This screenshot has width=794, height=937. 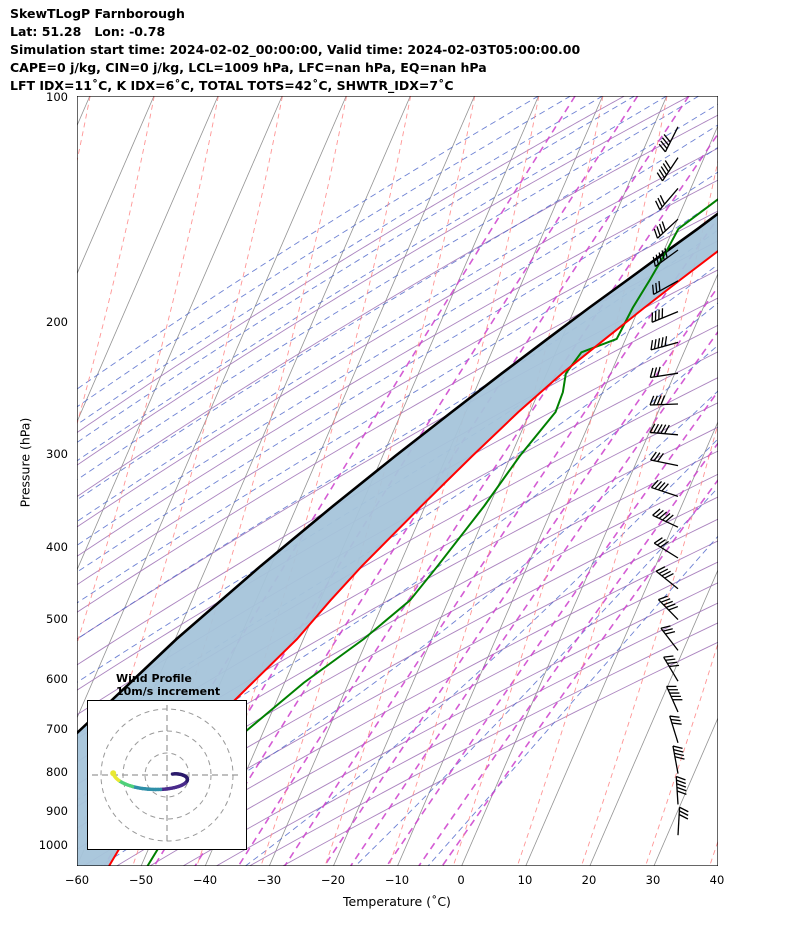 What do you see at coordinates (154, 678) in the screenshot?
I see `hodograph-title-line1: Wind Profile` at bounding box center [154, 678].